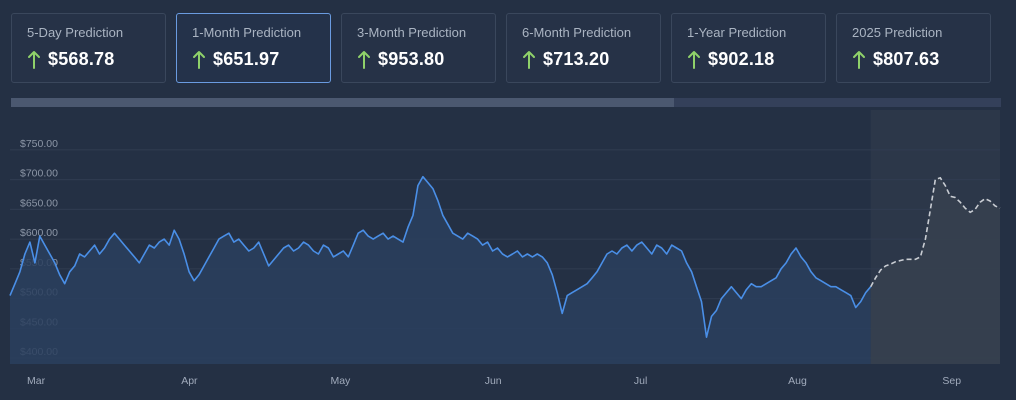 The image size is (1016, 400). I want to click on scrollbar-thumb, so click(343, 102).